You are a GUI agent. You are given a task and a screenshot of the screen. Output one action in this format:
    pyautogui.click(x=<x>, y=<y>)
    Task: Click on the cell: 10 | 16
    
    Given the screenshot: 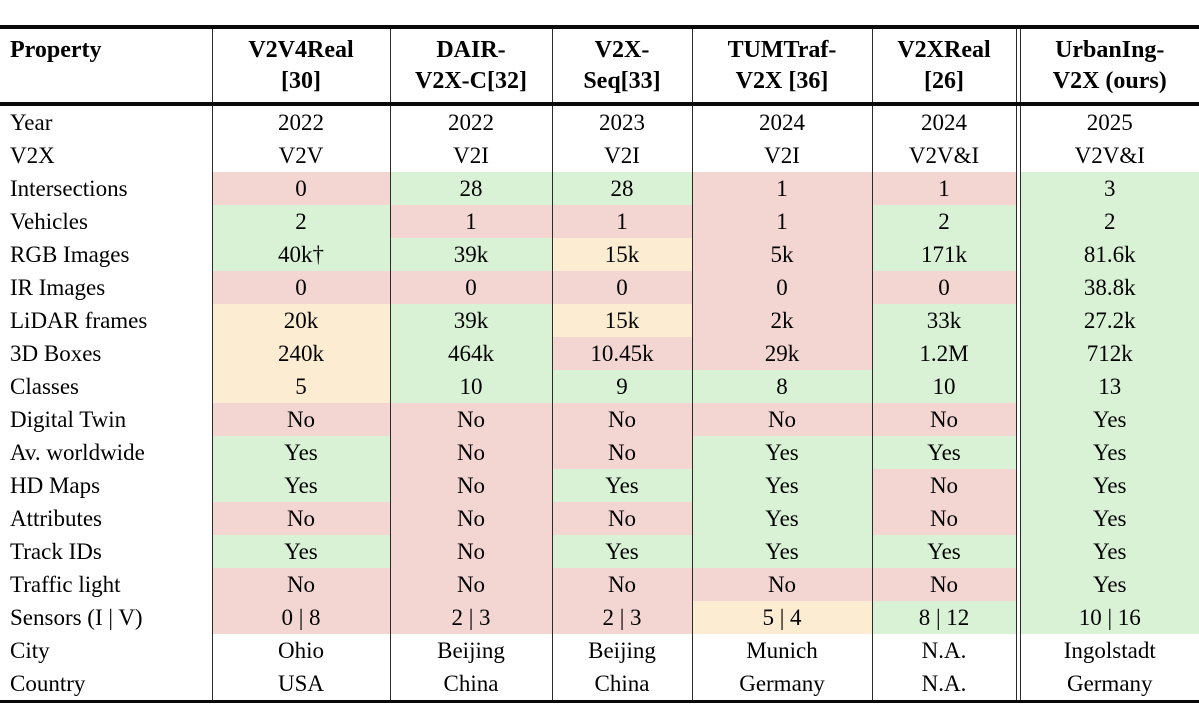 What is the action you would take?
    pyautogui.click(x=1109, y=617)
    